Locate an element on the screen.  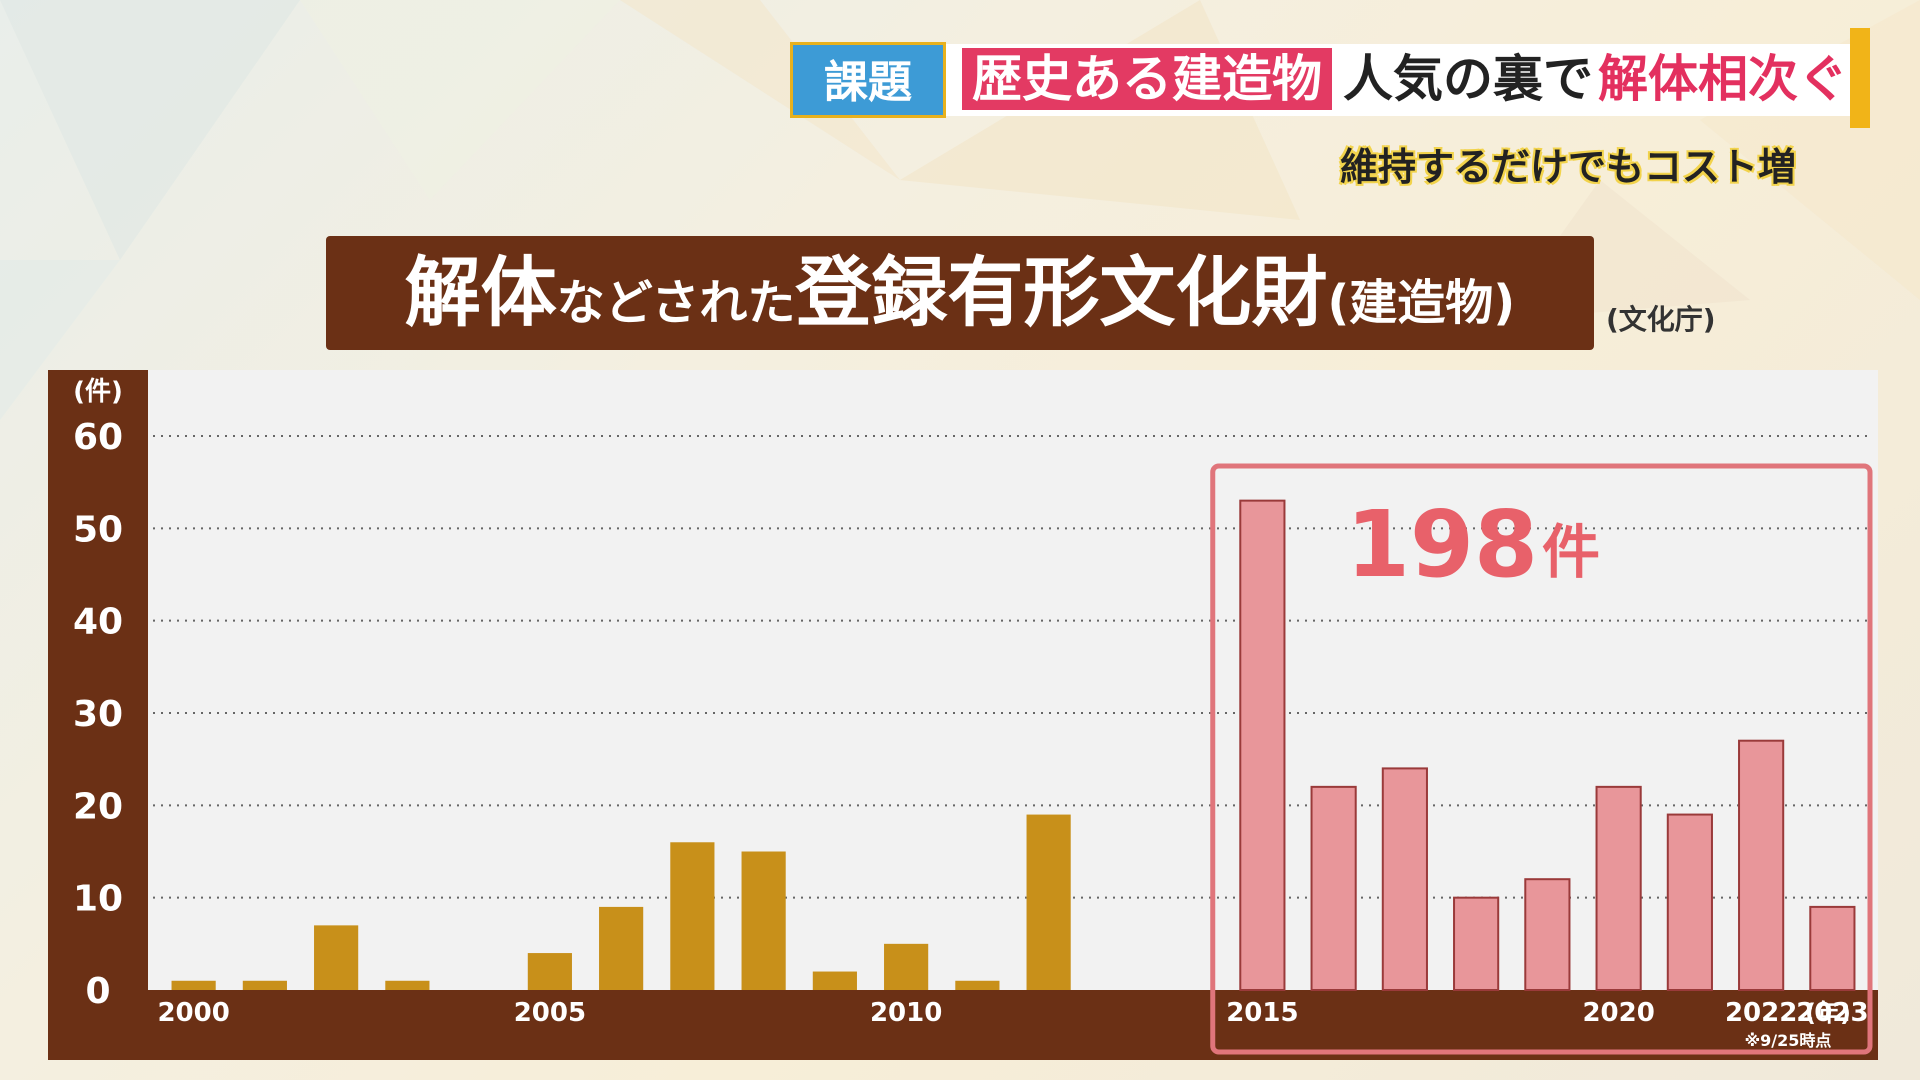
x-tick-label: 2023 is located at coordinates (1832, 1013).